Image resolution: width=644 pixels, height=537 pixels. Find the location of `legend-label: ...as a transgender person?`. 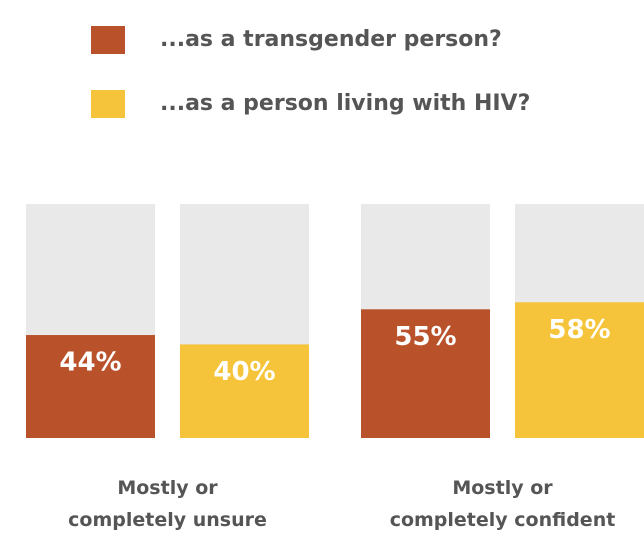

legend-label: ...as a transgender person? is located at coordinates (331, 39).